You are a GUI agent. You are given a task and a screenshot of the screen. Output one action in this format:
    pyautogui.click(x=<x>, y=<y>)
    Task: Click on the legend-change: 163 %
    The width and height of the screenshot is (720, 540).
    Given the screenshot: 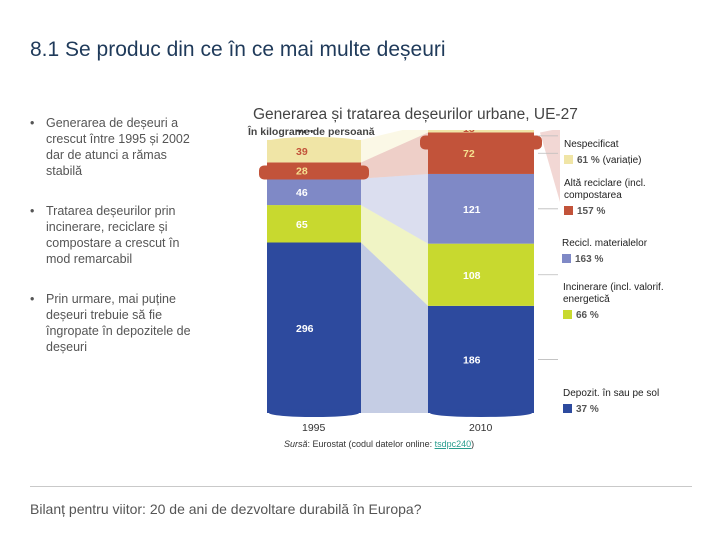 What is the action you would take?
    pyautogui.click(x=589, y=259)
    